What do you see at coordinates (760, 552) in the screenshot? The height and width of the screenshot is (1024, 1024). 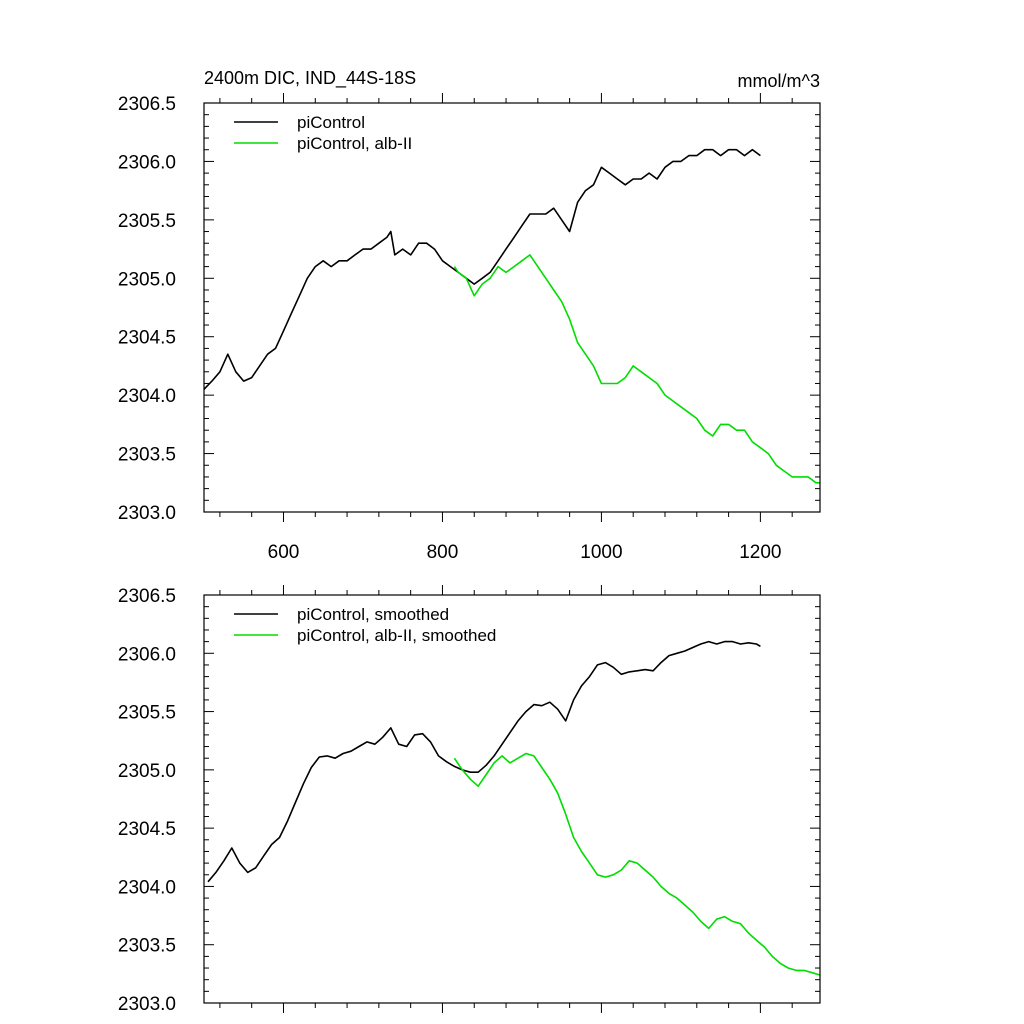 I see `x-tick-label: 1200` at bounding box center [760, 552].